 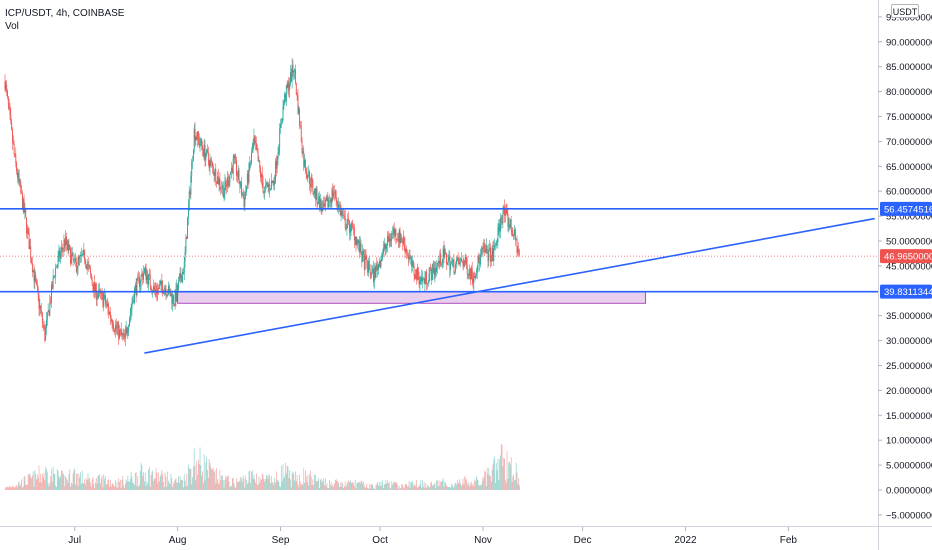 I want to click on price-tag-label: 56.45745165, so click(x=908, y=209).